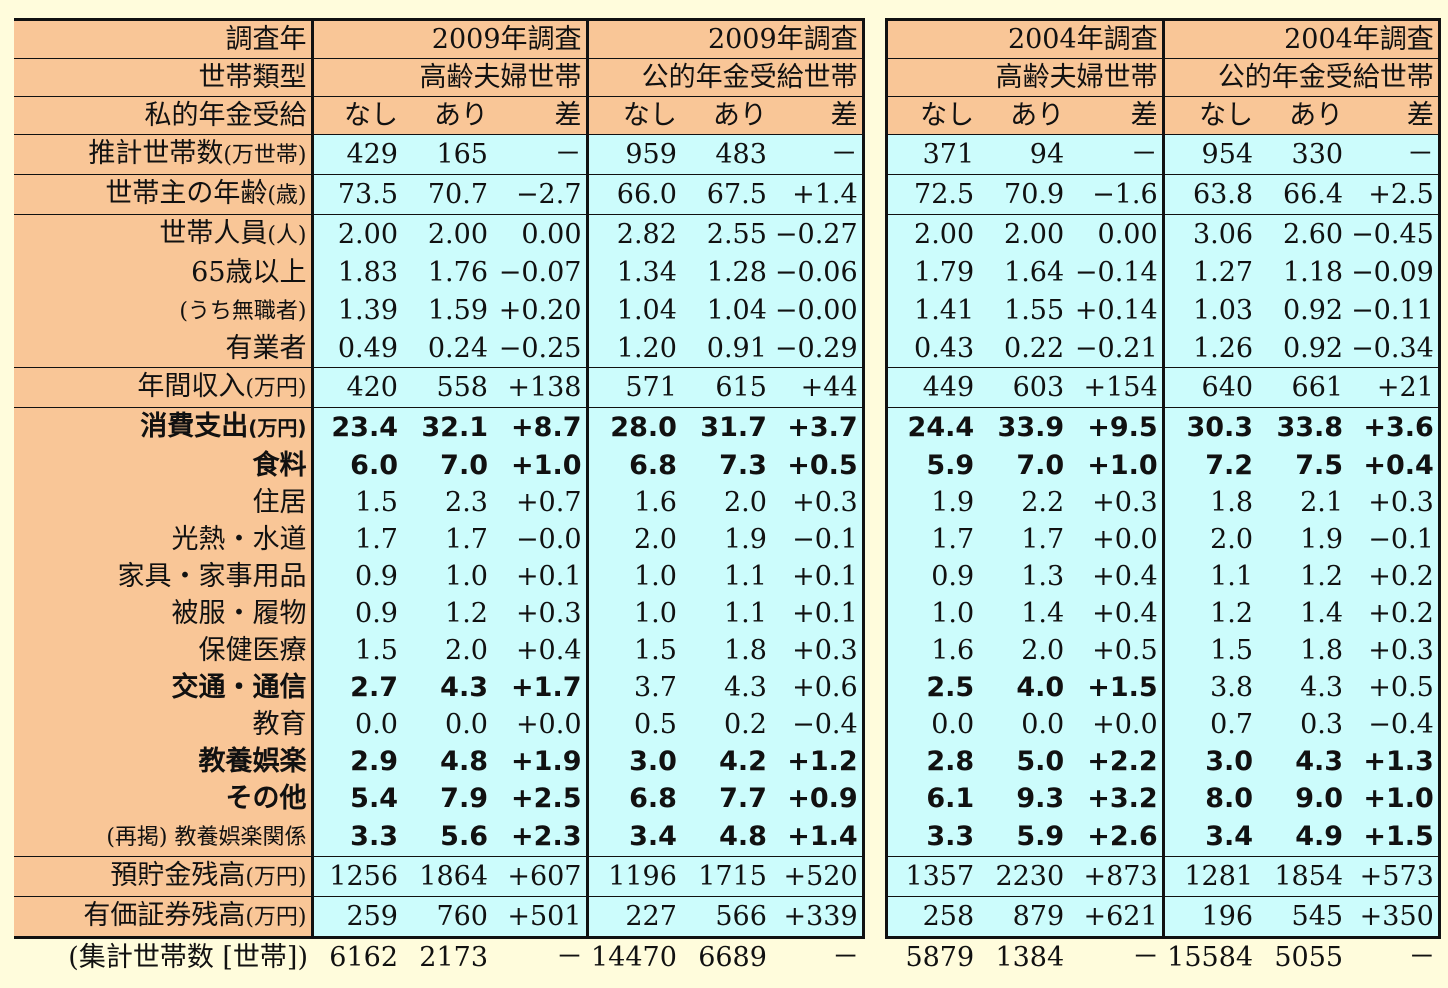  Describe the element at coordinates (186, 193) in the screenshot. I see `row-label-text: 世帯主の年齢` at that location.